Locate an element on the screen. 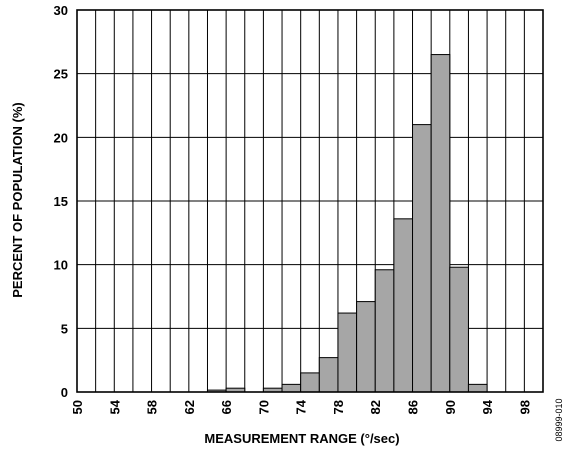 This screenshot has height=452, width=569. y-tick-label: 5 is located at coordinates (64, 328).